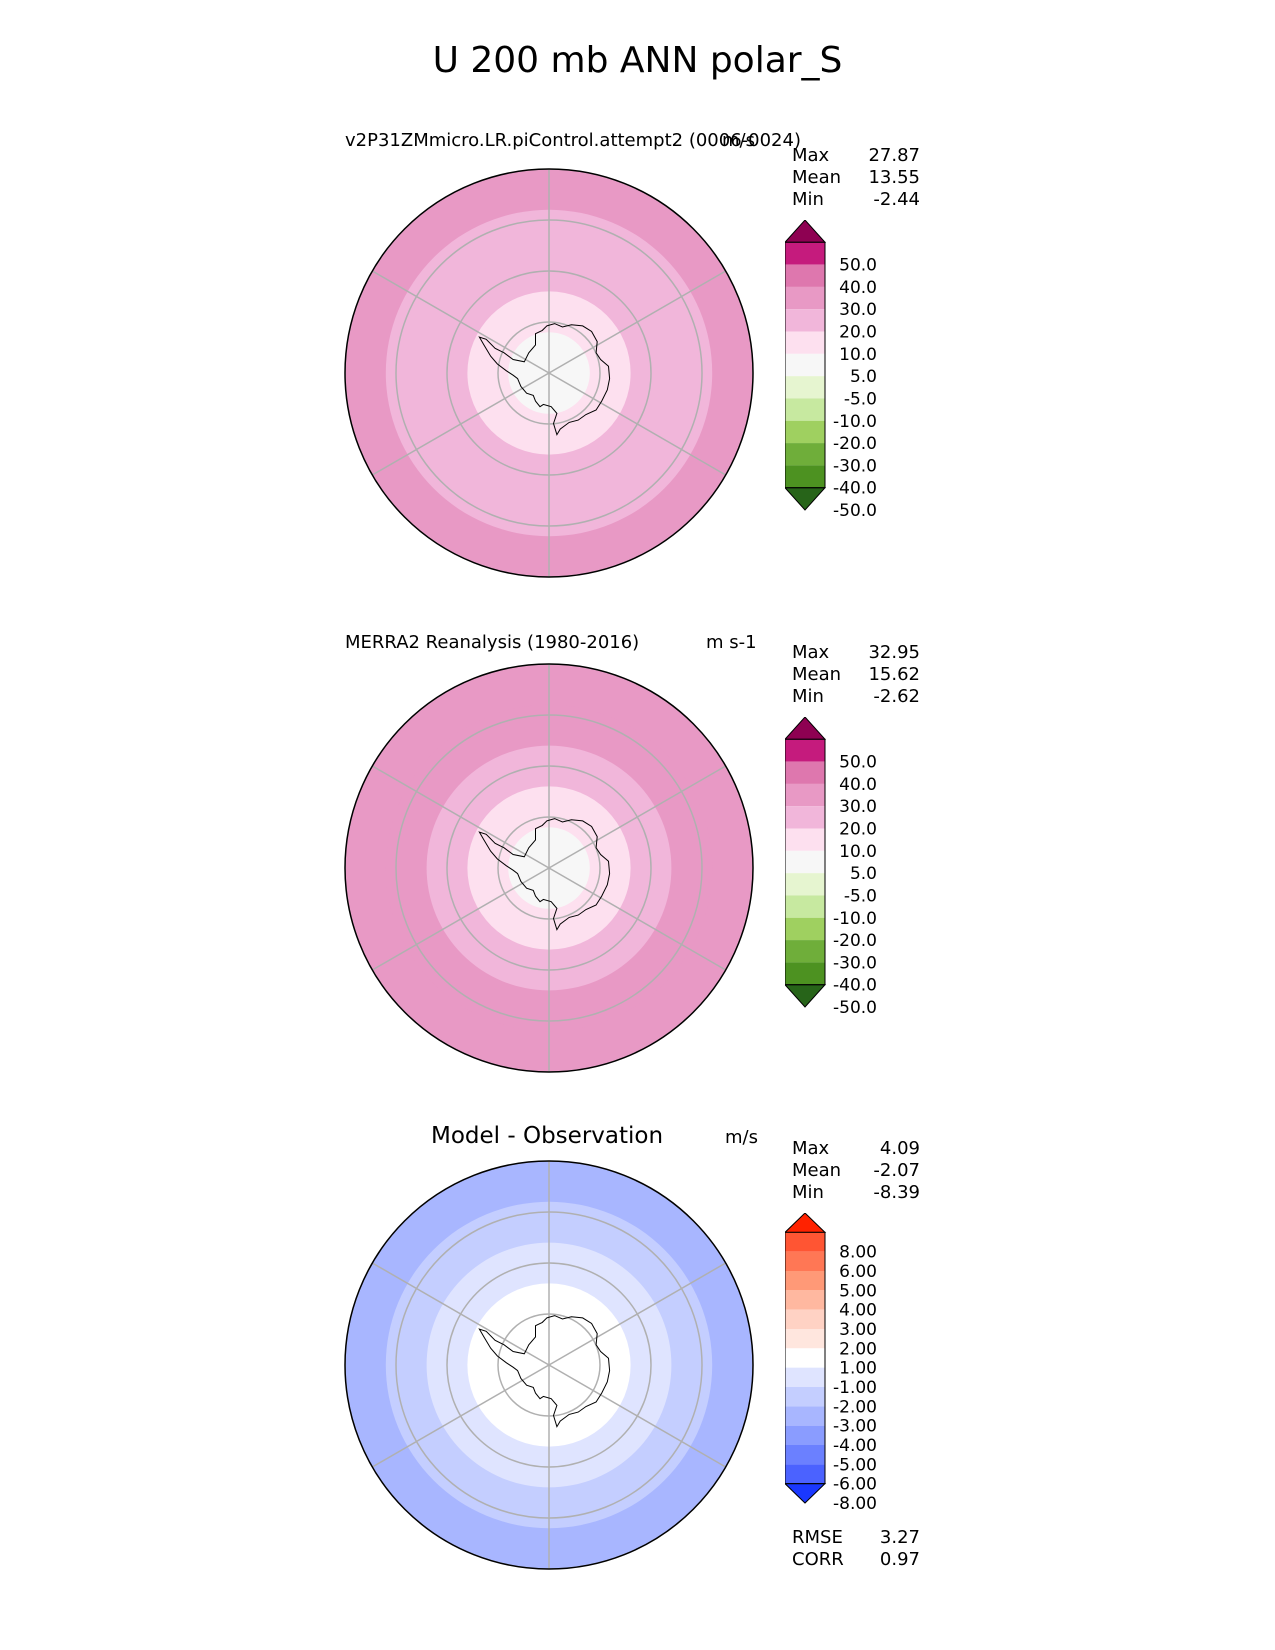 This screenshot has height=1650, width=1275. I want to click on stat-max-value: 27.87, so click(894, 155).